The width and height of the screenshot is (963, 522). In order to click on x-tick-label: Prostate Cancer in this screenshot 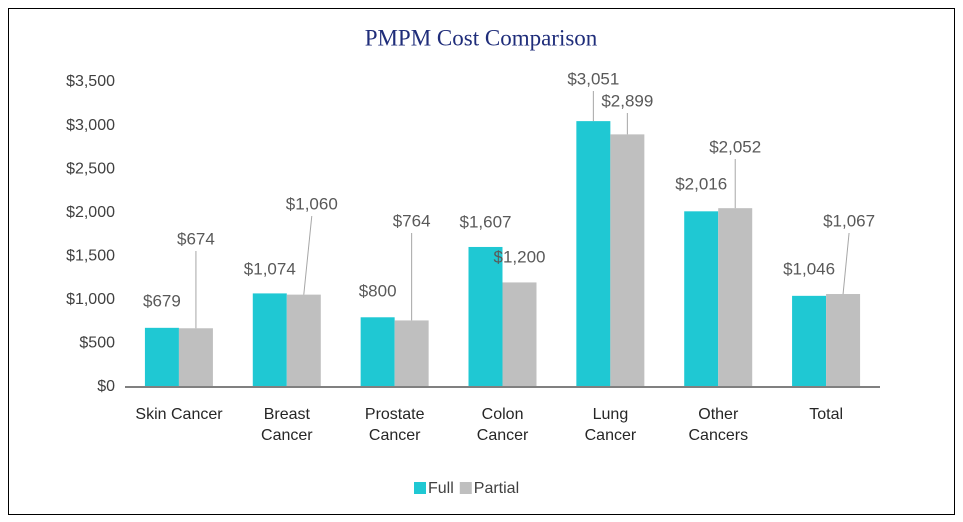, I will do `click(394, 425)`.